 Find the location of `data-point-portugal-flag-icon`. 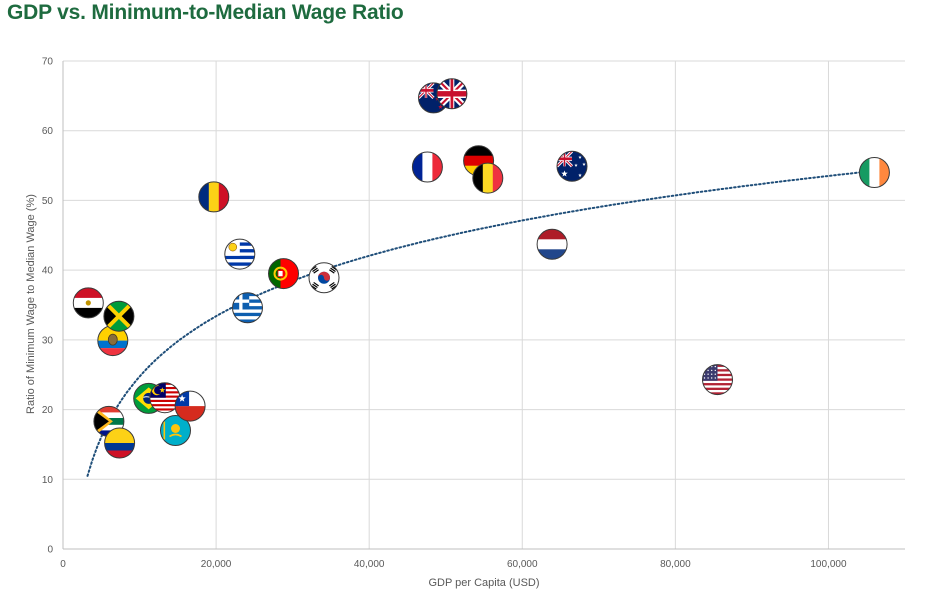

data-point-portugal-flag-icon is located at coordinates (283, 274).